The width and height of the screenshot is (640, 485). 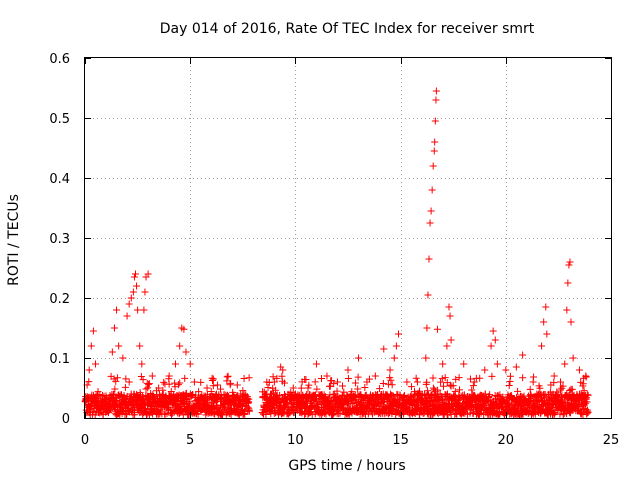 I want to click on y-tick-label: 0.1, so click(x=59, y=359).